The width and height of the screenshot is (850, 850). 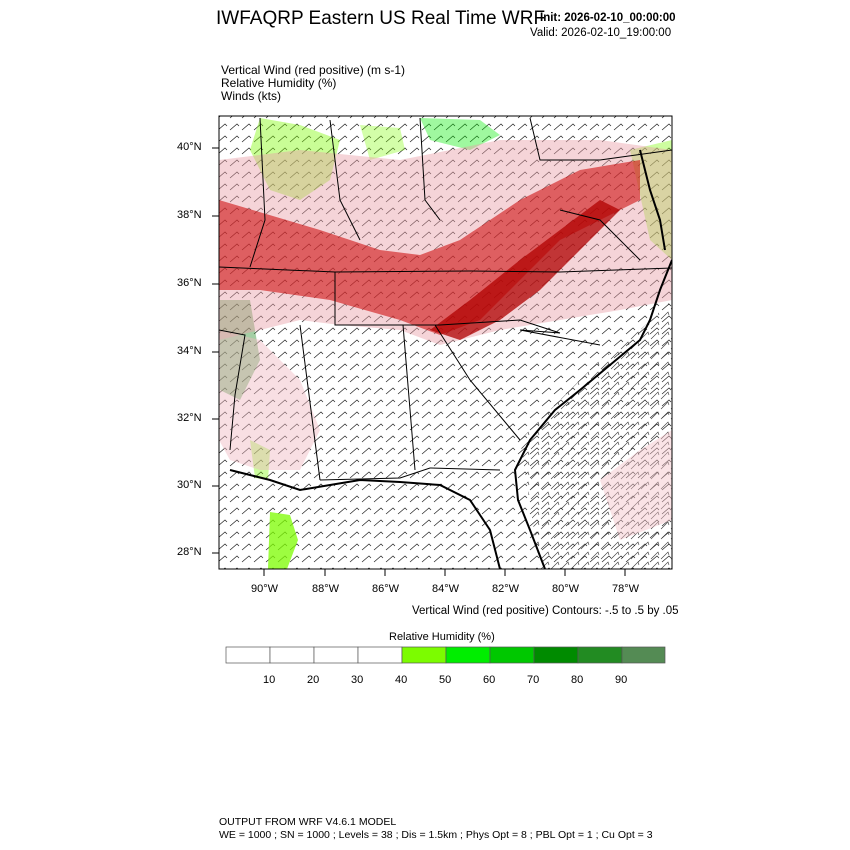 What do you see at coordinates (577, 680) in the screenshot?
I see `colorbar-label-80: 80` at bounding box center [577, 680].